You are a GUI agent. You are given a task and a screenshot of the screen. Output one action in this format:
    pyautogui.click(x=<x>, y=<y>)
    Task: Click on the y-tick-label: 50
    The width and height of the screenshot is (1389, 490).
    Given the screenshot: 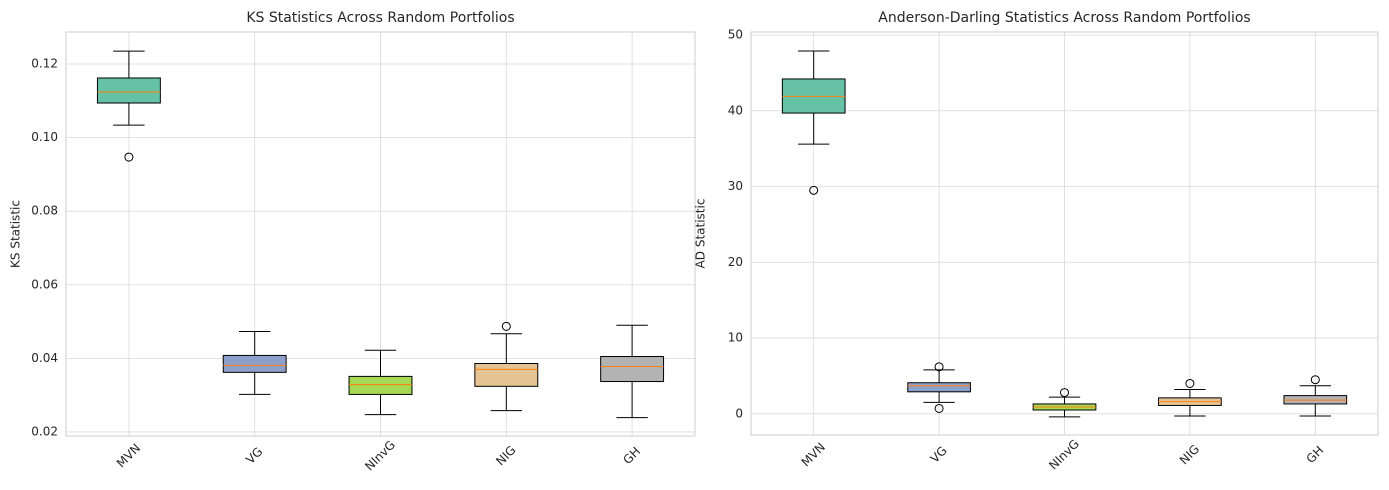 What is the action you would take?
    pyautogui.click(x=735, y=35)
    